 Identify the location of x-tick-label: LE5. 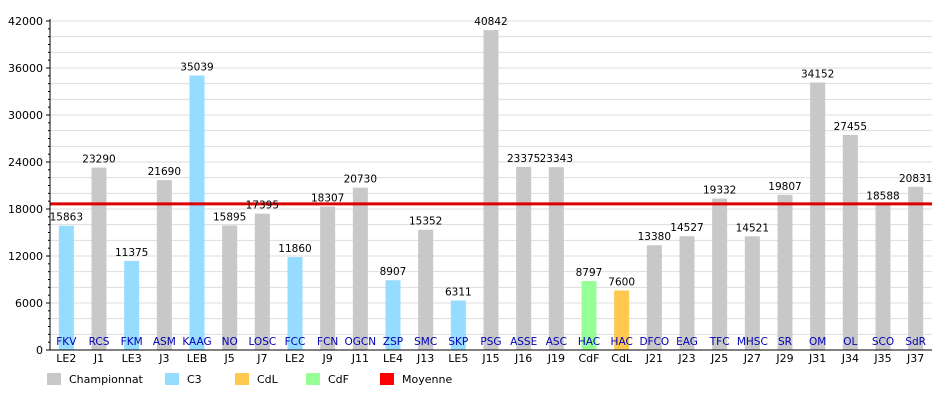
(458, 358).